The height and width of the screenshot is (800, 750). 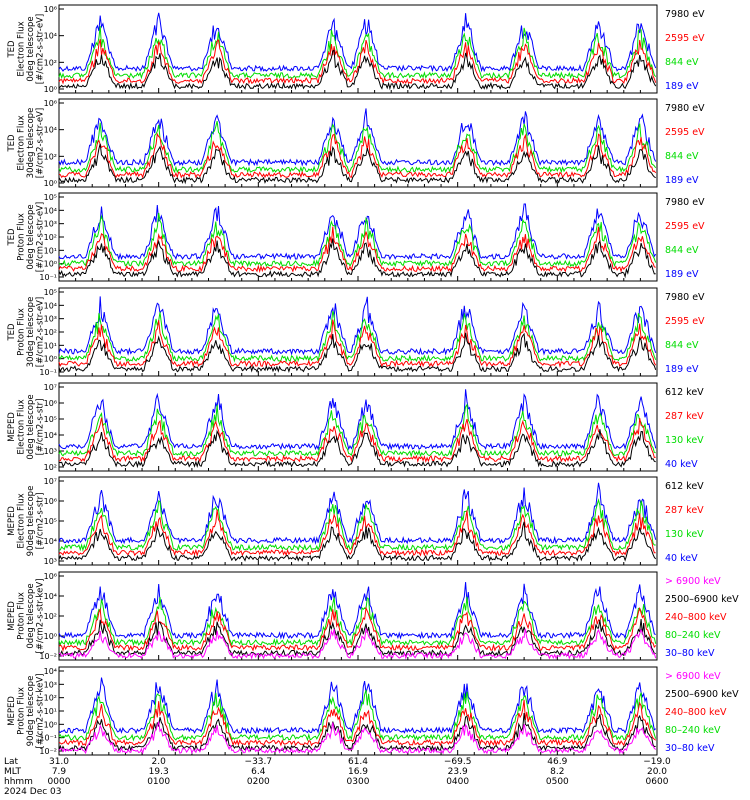 What do you see at coordinates (31, 143) in the screenshot?
I see `y-axis-label-line: 30deg telescope` at bounding box center [31, 143].